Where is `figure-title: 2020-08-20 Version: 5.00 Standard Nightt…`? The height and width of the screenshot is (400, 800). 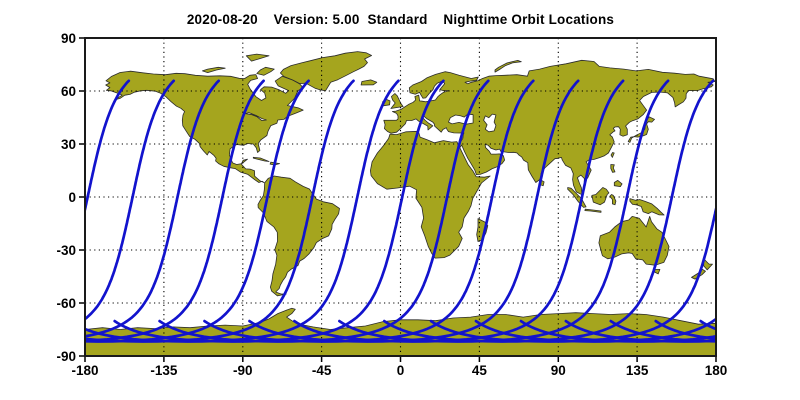
figure-title: 2020-08-20 Version: 5.00 Standard Nightt… is located at coordinates (400, 19).